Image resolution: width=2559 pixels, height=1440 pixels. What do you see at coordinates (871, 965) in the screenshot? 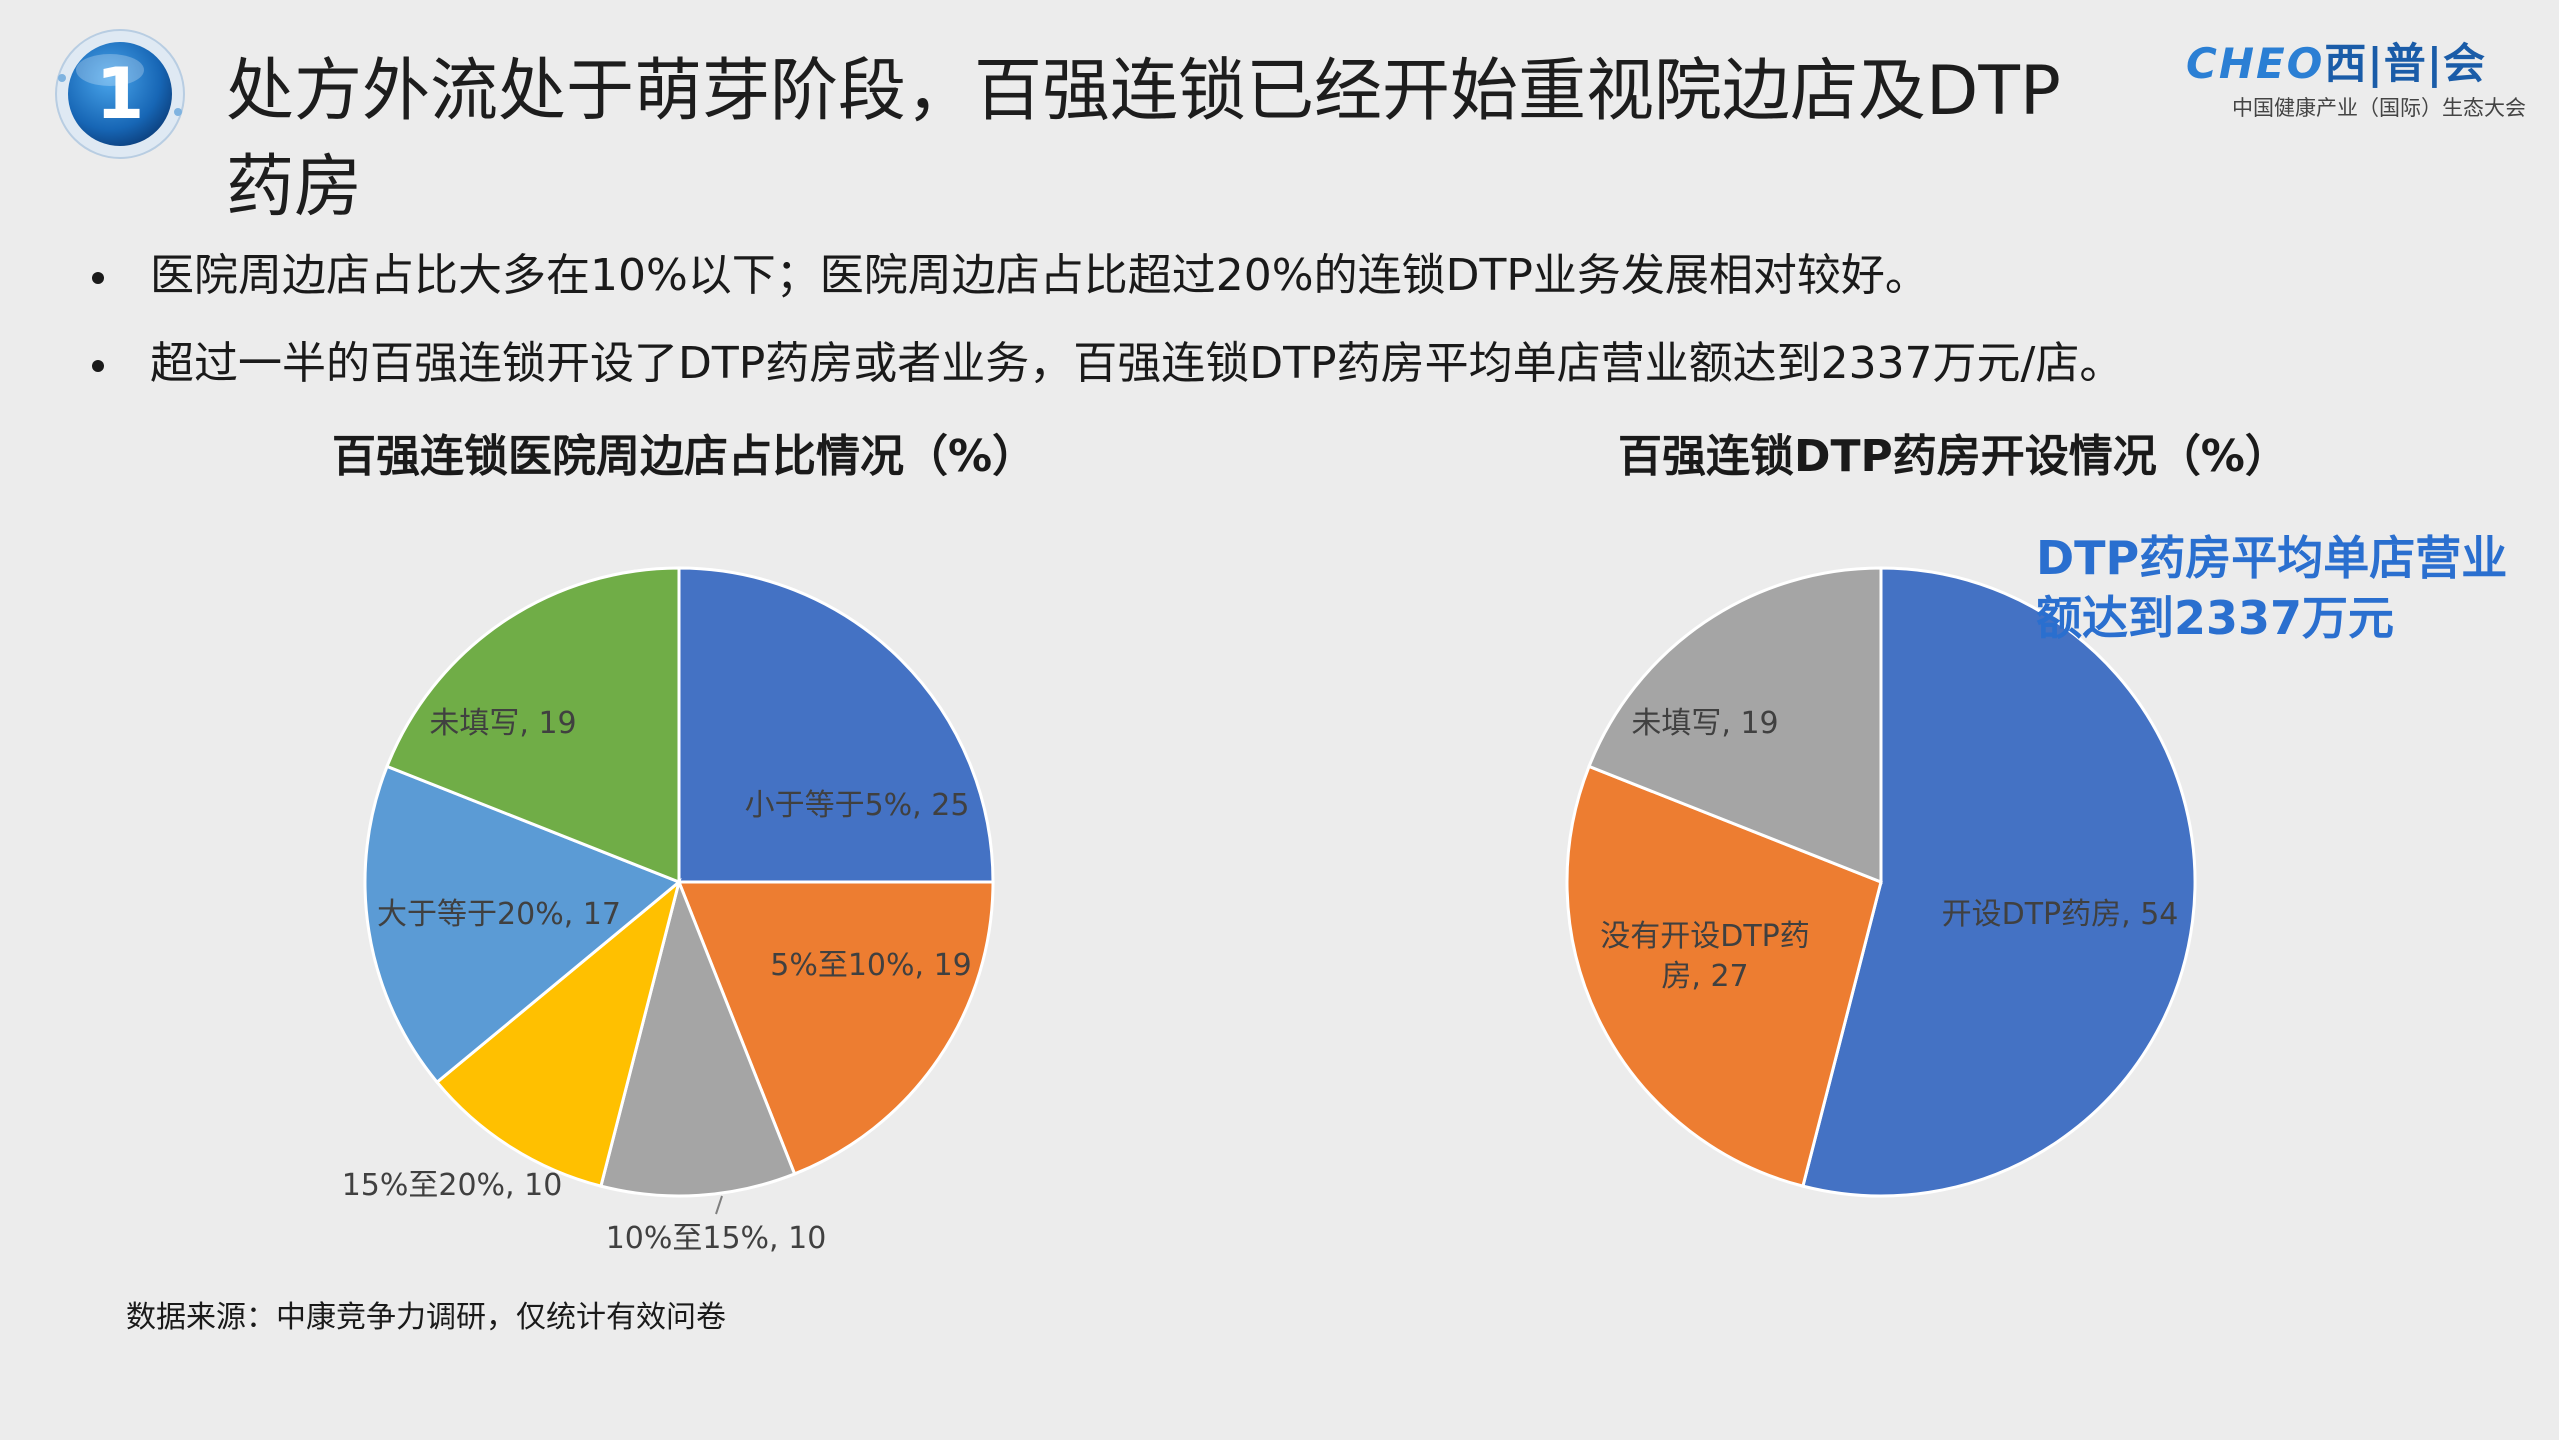
I see `pie-data-label: 5%至10%, 19` at bounding box center [871, 965].